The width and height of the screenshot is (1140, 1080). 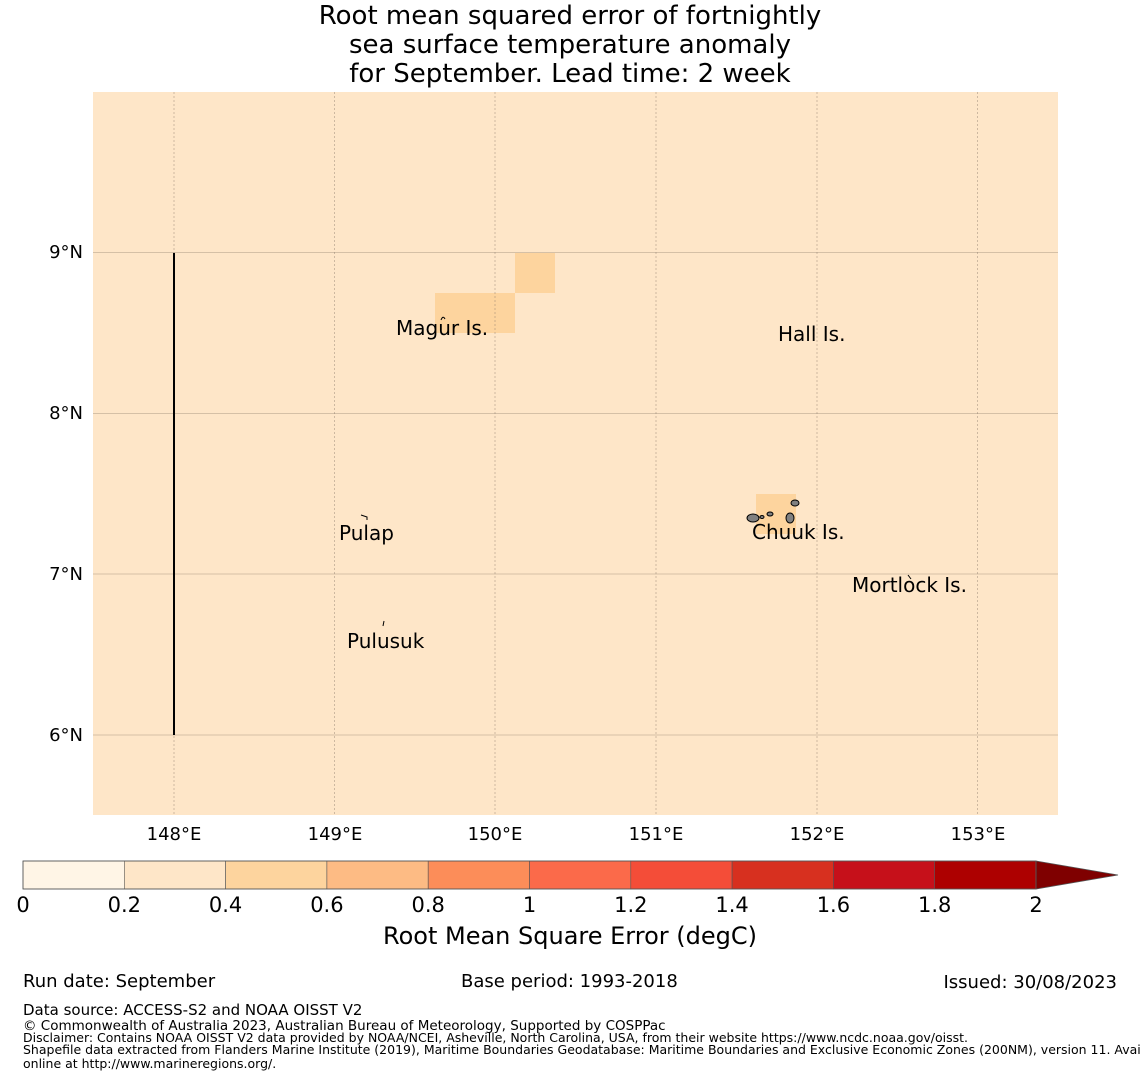 What do you see at coordinates (817, 834) in the screenshot?
I see `lon-tick-label: 152°E` at bounding box center [817, 834].